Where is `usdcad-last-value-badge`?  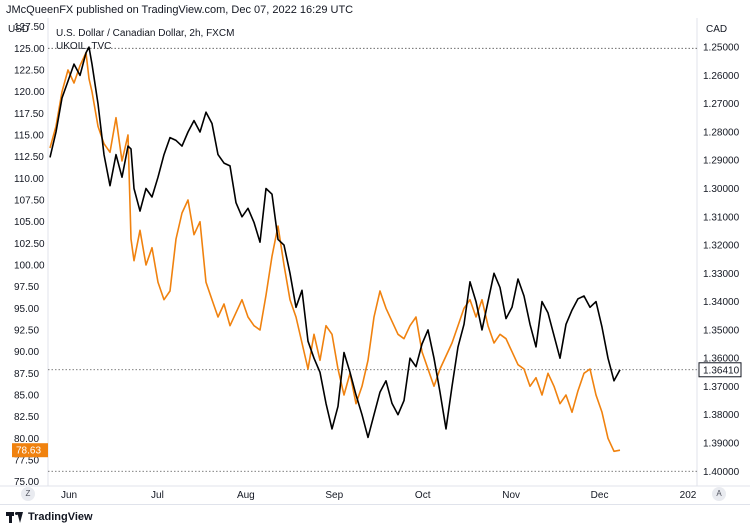
usdcad-last-value-badge is located at coordinates (720, 370).